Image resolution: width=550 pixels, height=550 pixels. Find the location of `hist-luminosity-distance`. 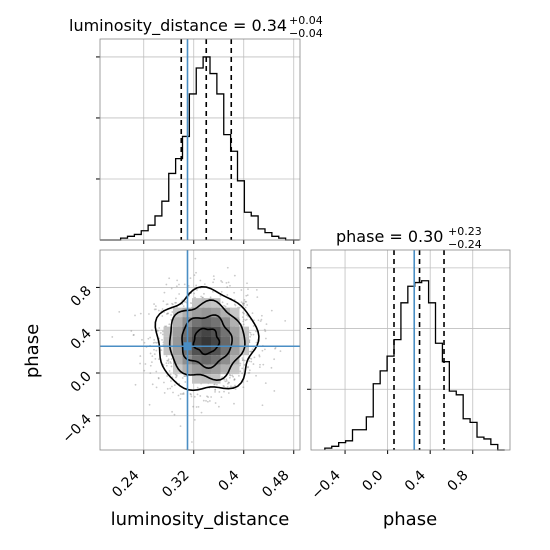

hist-luminosity-distance is located at coordinates (198, 141).